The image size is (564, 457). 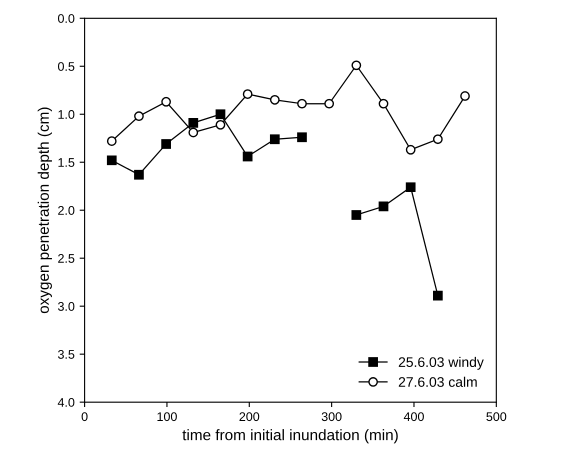 What do you see at coordinates (66, 402) in the screenshot?
I see `y-tick-label: 4.0` at bounding box center [66, 402].